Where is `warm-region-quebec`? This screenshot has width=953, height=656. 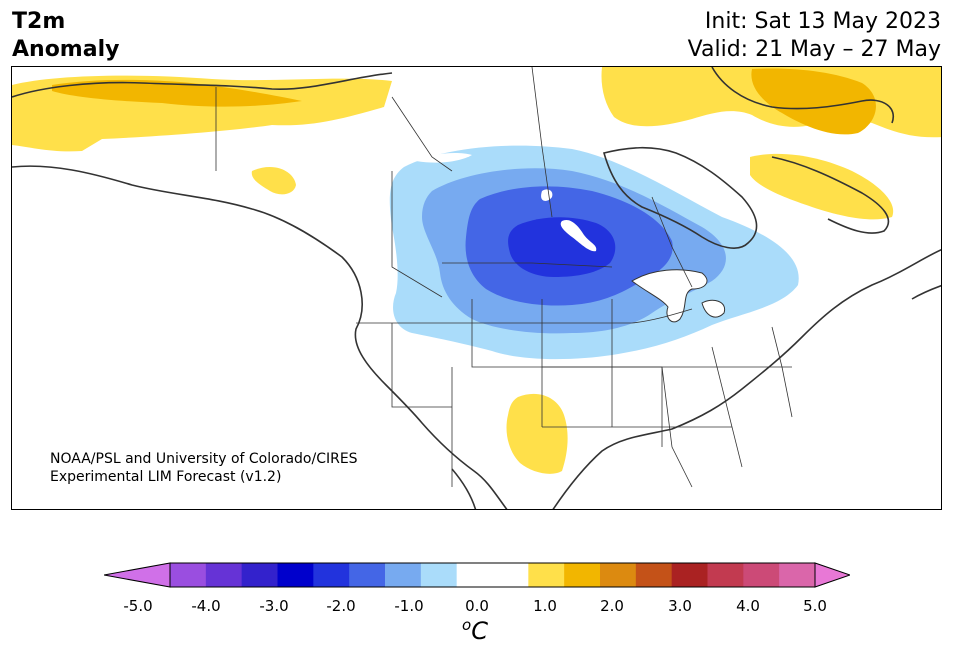
warm-region-quebec is located at coordinates (822, 186).